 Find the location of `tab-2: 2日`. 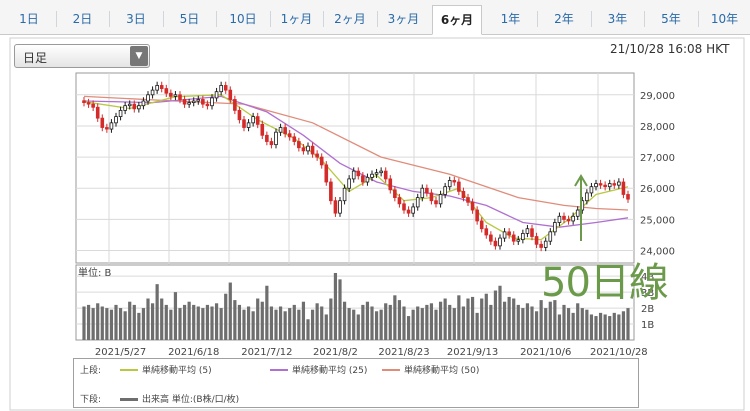

tab-2: 2日 is located at coordinates (82, 19).